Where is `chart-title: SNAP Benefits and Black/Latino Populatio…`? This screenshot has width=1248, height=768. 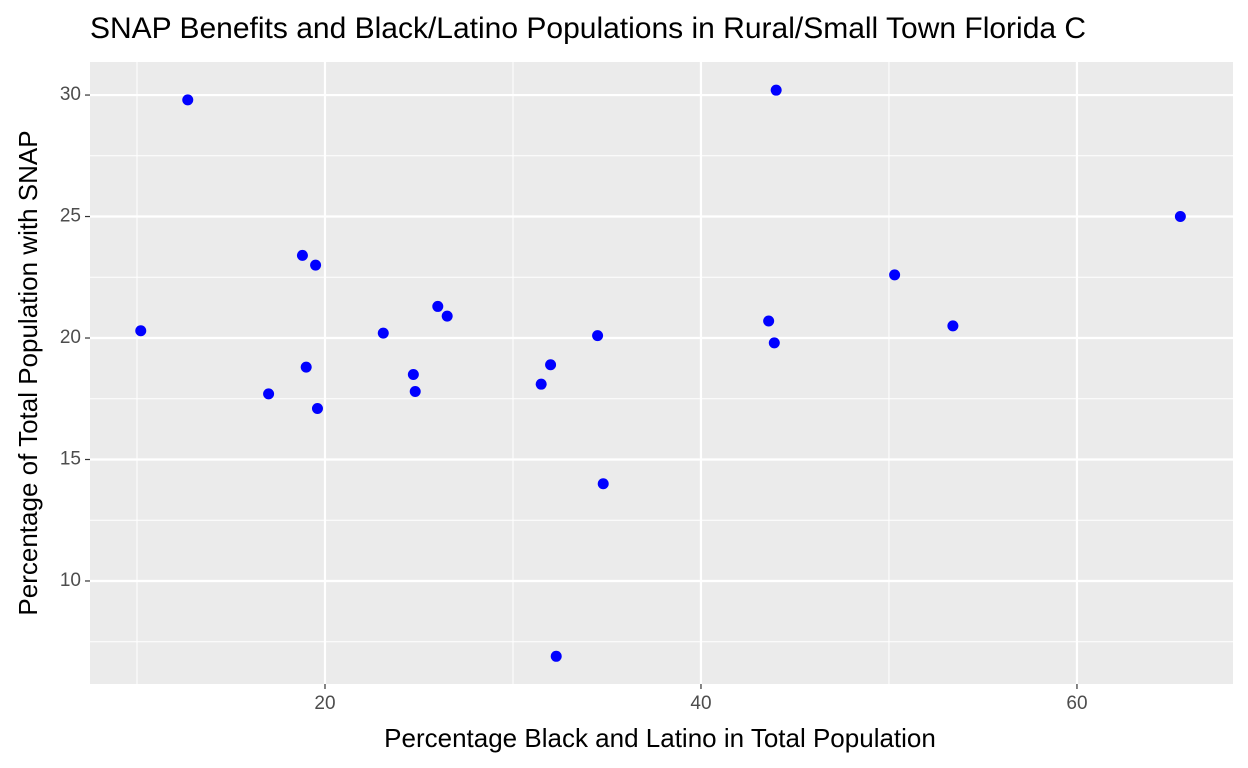
chart-title: SNAP Benefits and Black/Latino Populatio… is located at coordinates (588, 28).